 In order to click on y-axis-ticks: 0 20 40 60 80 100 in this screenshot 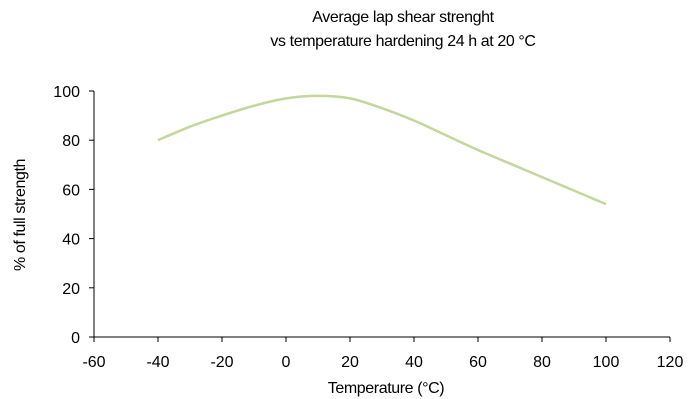, I will do `click(73, 215)`.